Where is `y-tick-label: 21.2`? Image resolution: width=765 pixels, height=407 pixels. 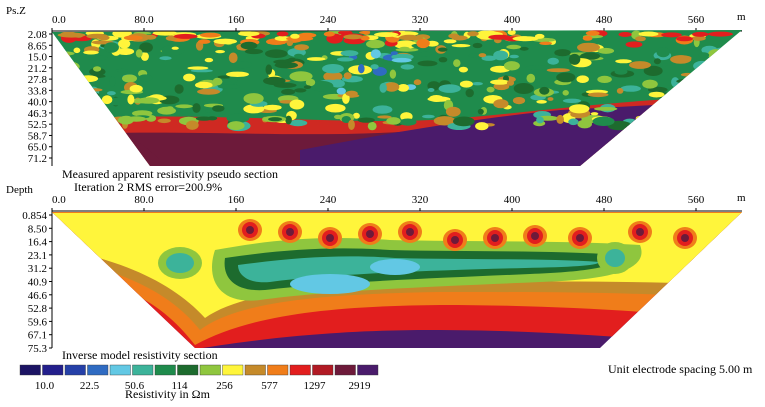 y-tick-label: 21.2 is located at coordinates (37, 69).